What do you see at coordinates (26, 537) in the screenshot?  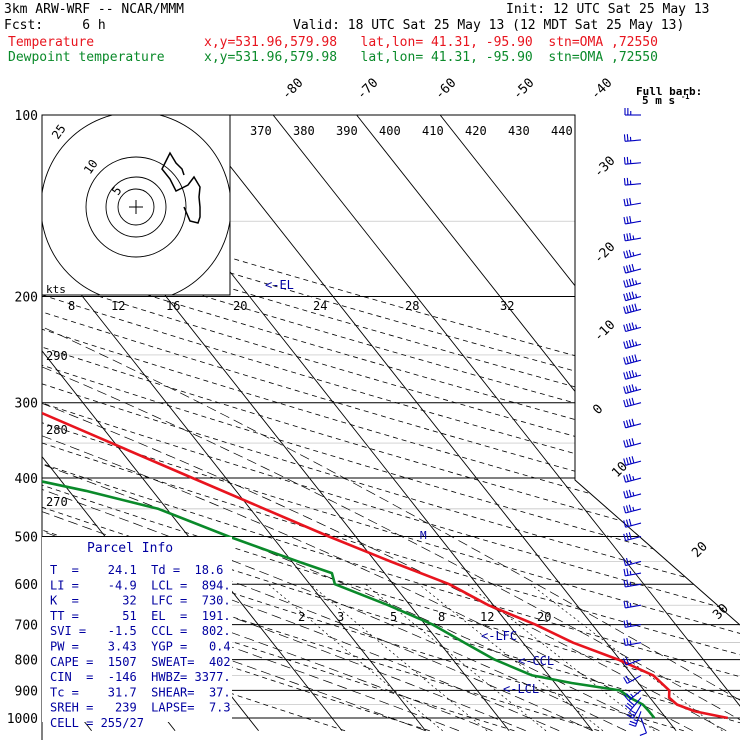 I see `pressure-tick-label: 500` at bounding box center [26, 537].